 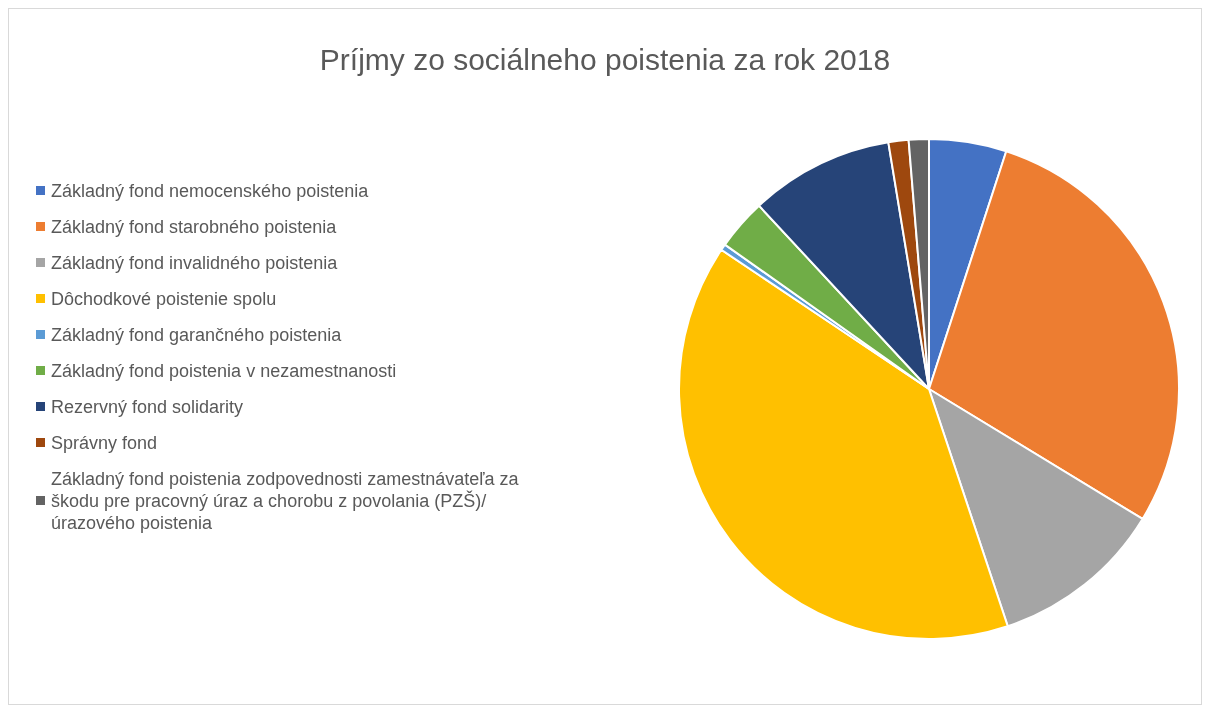 I want to click on legend-label: Základný fond poistenia v nezamestnanosti, so click(x=224, y=370).